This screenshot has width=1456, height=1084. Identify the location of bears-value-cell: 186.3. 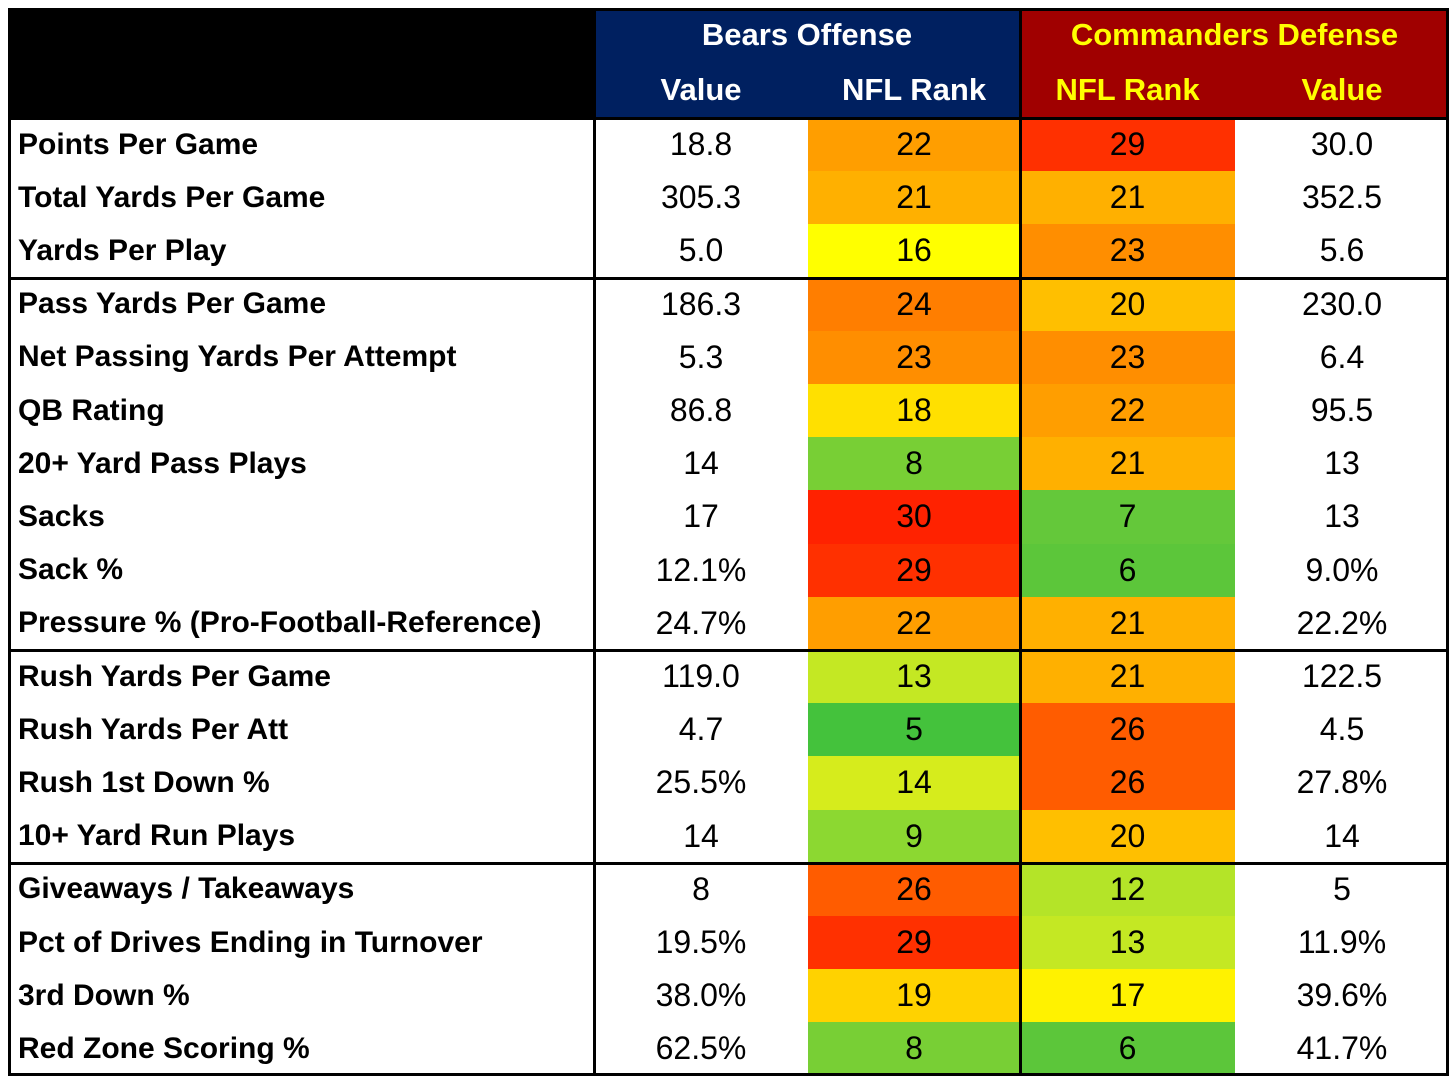
(701, 303).